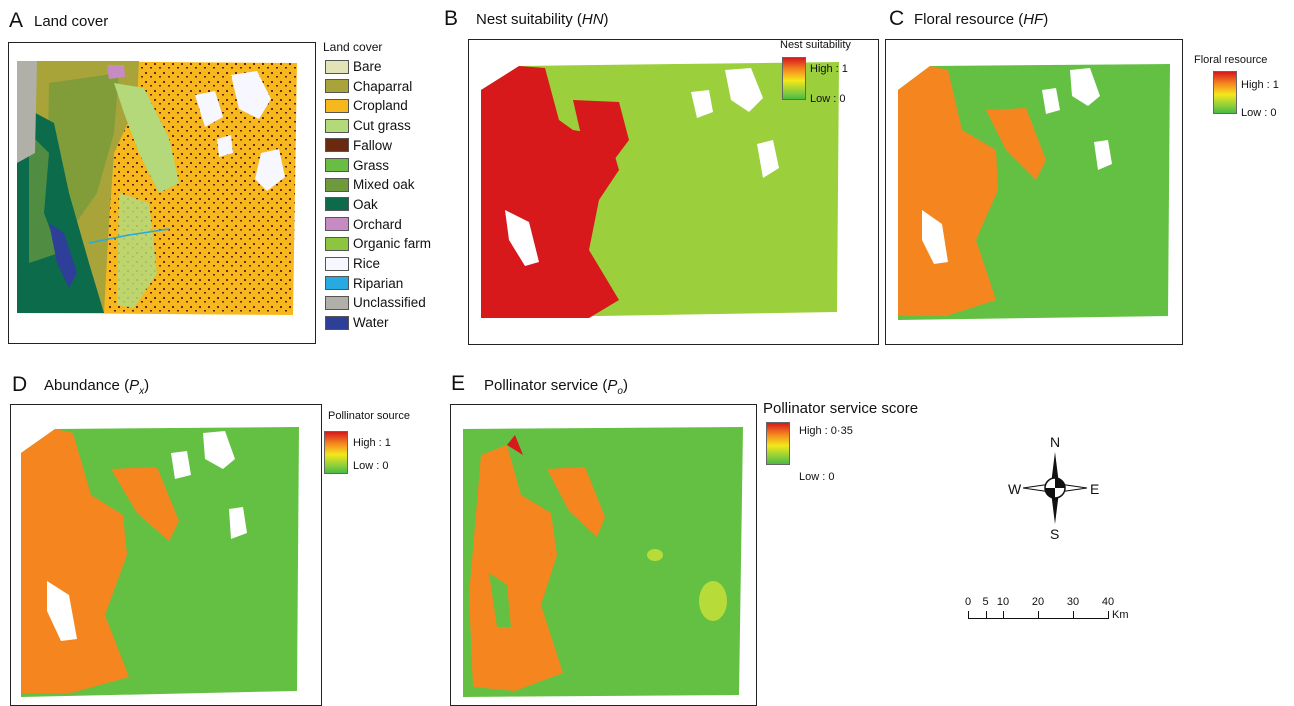 This screenshot has width=1294, height=706. I want to click on legend-label: Orchard, so click(377, 224).